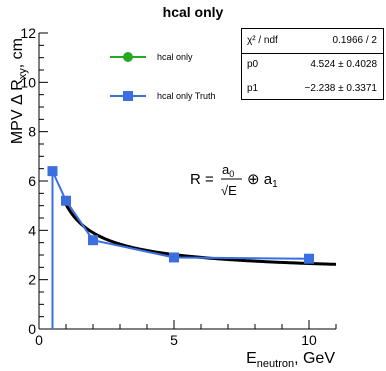 The height and width of the screenshot is (371, 386). I want to click on fit-curve, so click(200, 234).